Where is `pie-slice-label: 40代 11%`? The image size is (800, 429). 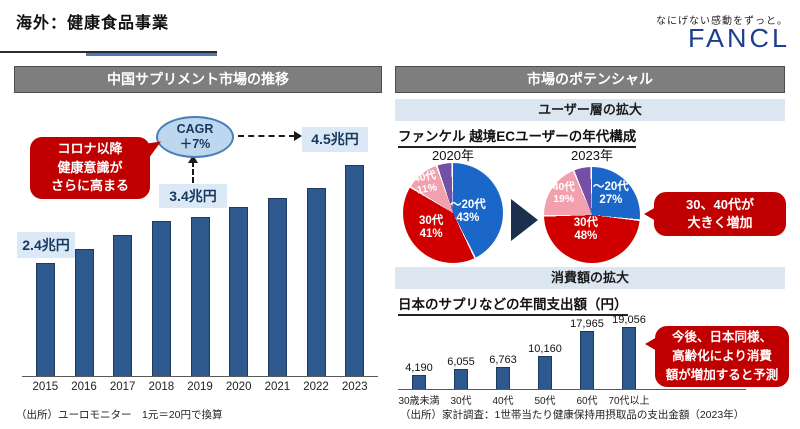 pie-slice-label: 40代 11% is located at coordinates (425, 183).